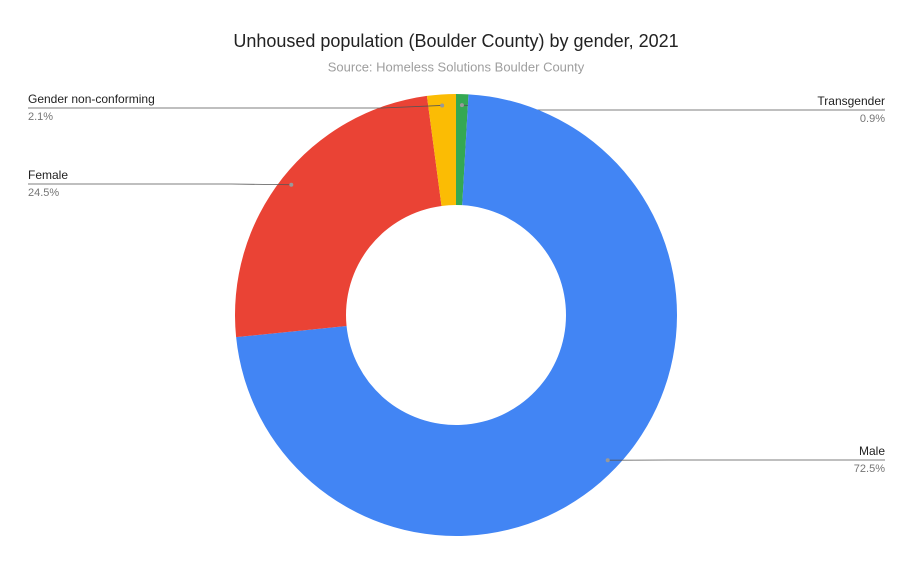  Describe the element at coordinates (872, 119) in the screenshot. I see `value-label: 0.9%` at that location.